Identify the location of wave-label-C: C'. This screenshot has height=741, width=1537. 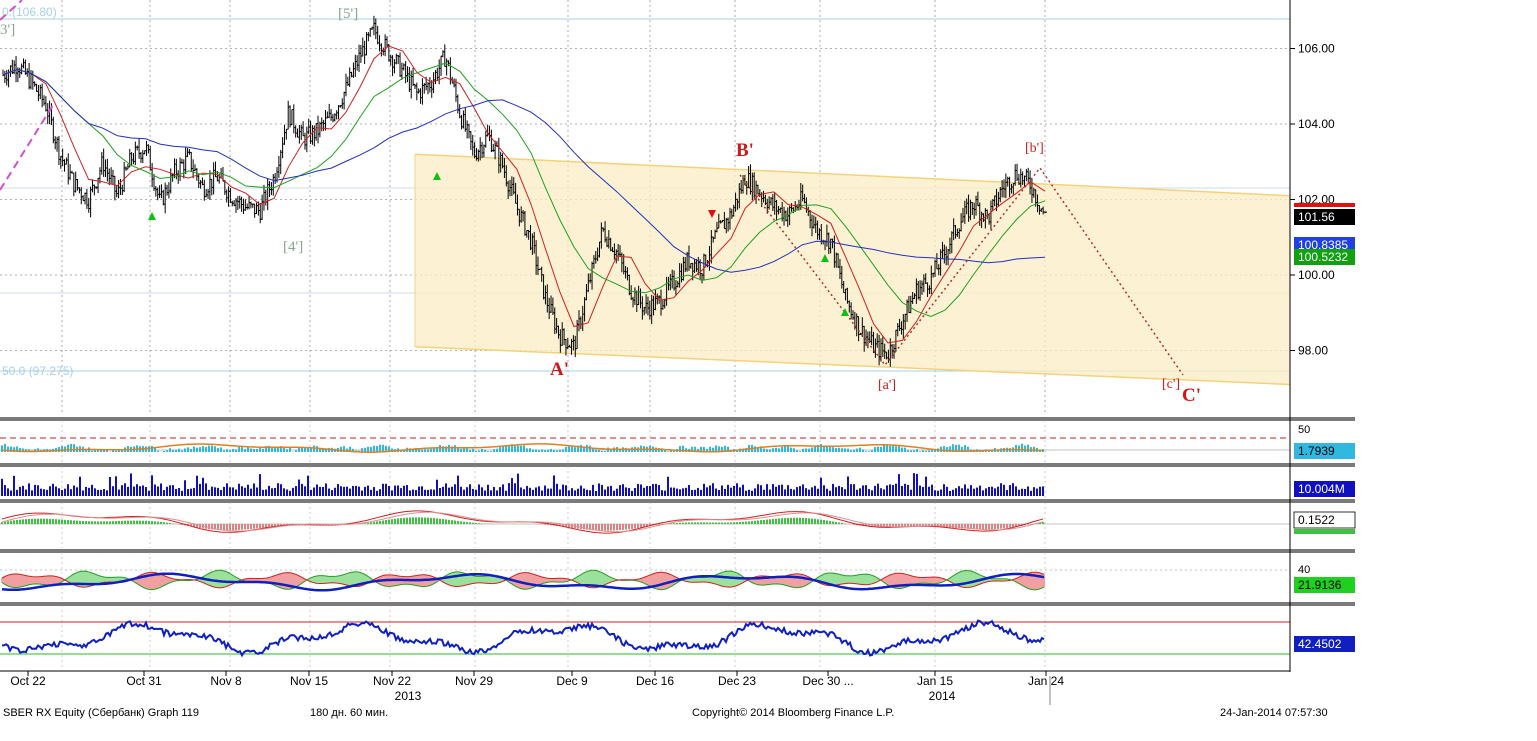
(1191, 395).